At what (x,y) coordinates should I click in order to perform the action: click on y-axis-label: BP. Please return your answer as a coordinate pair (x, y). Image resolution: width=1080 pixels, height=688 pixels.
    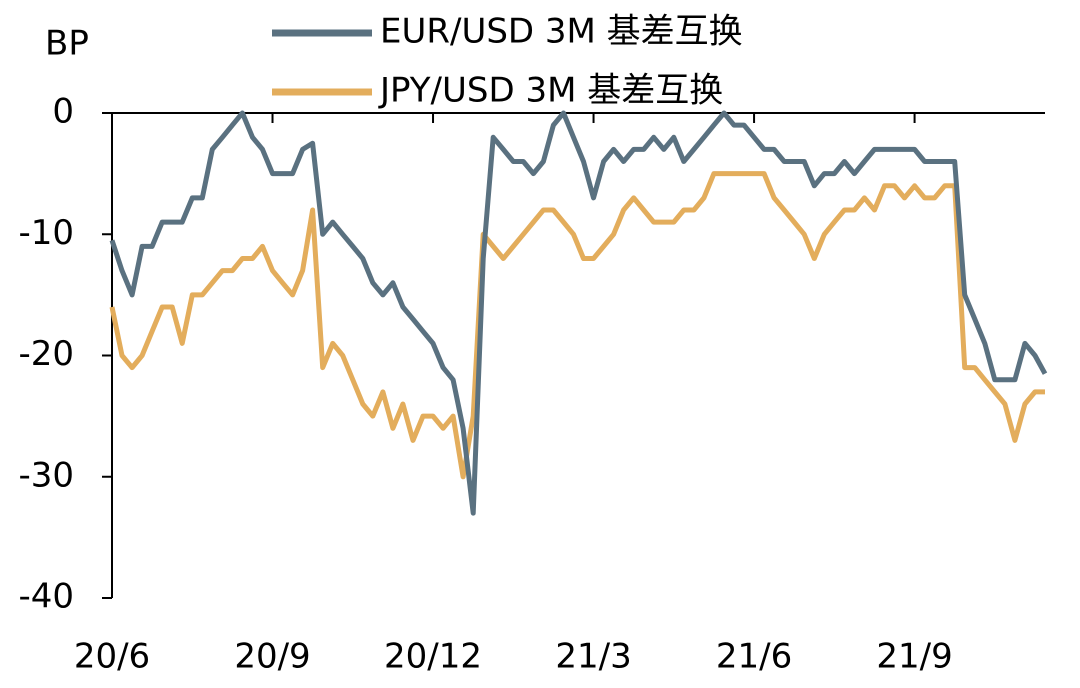
    Looking at the image, I should click on (67, 44).